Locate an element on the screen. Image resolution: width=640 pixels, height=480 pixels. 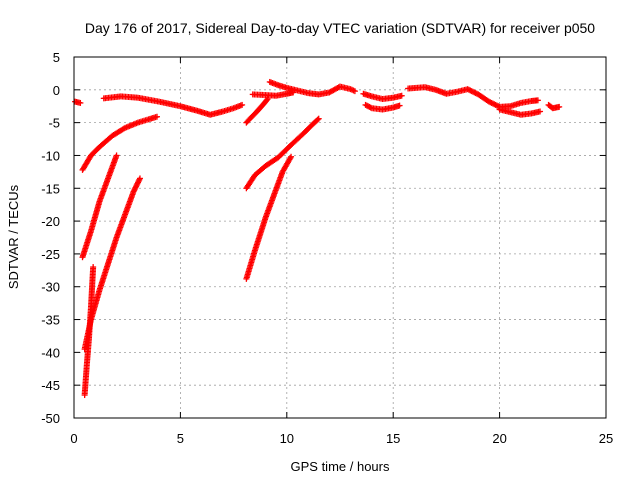
y-tick-label: -25 is located at coordinates (50, 254).